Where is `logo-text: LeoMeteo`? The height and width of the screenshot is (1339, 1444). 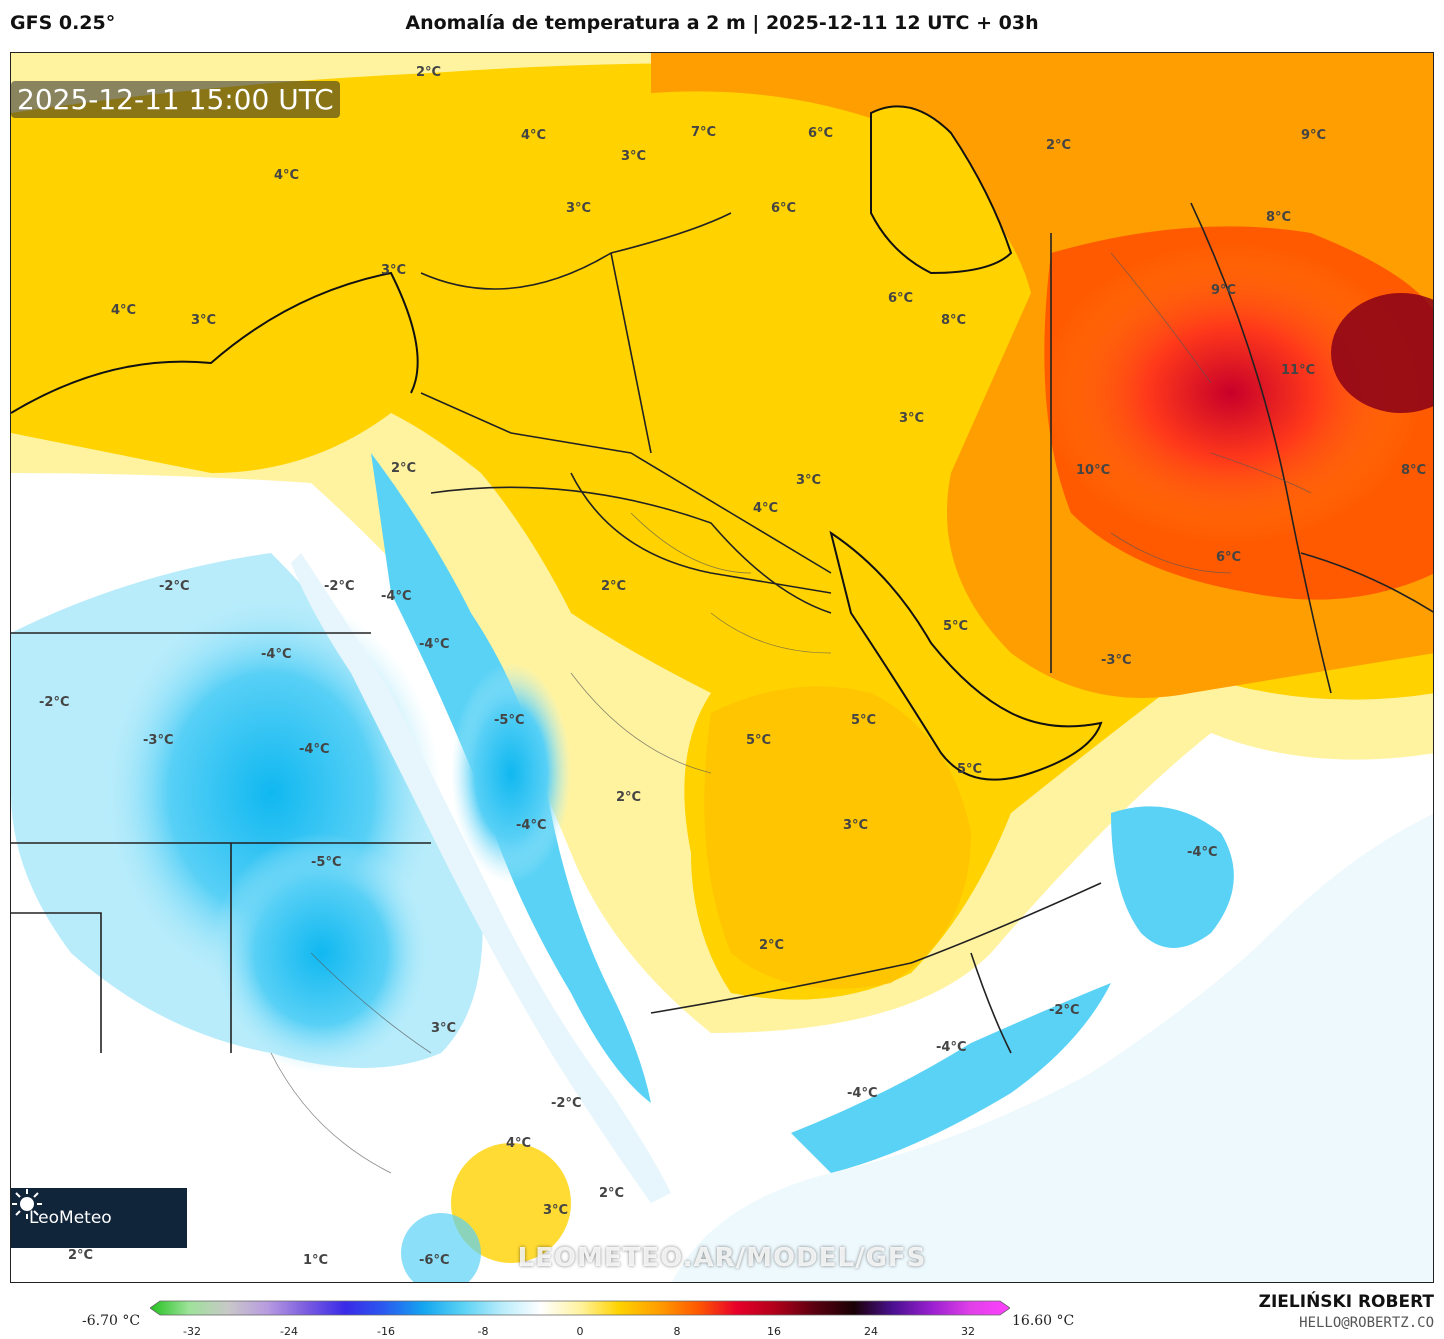 logo-text: LeoMeteo is located at coordinates (70, 1218).